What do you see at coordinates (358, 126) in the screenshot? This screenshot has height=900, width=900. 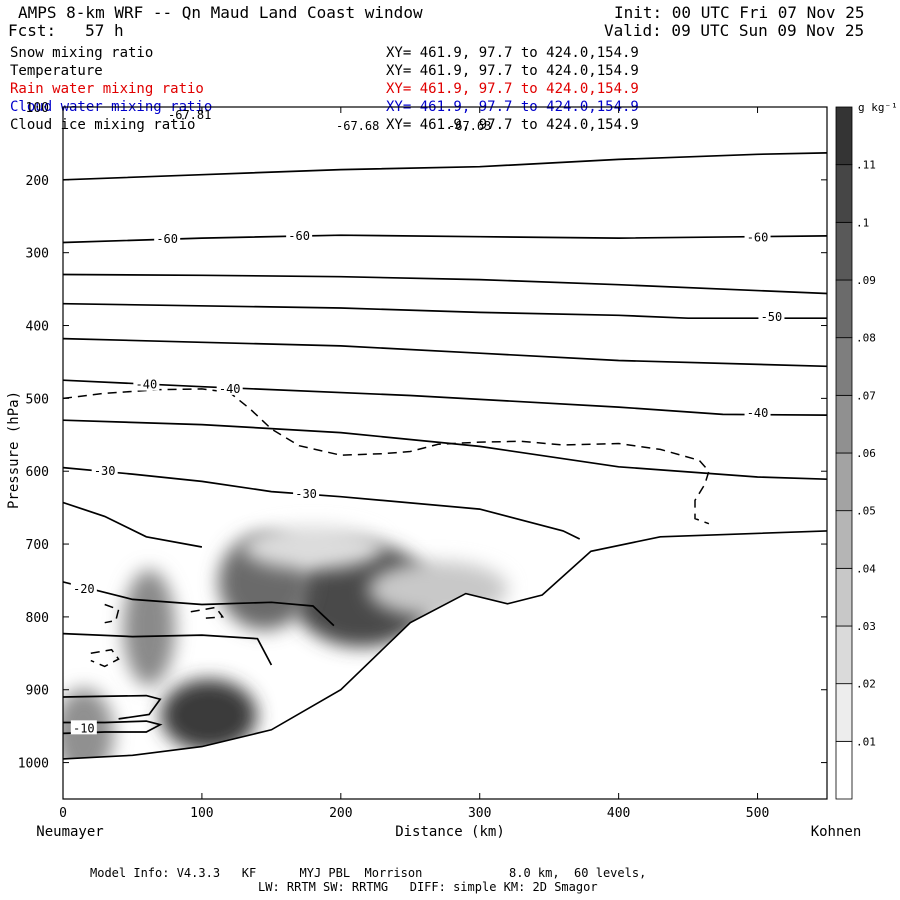 I see `stray-value-b: -67.68` at bounding box center [358, 126].